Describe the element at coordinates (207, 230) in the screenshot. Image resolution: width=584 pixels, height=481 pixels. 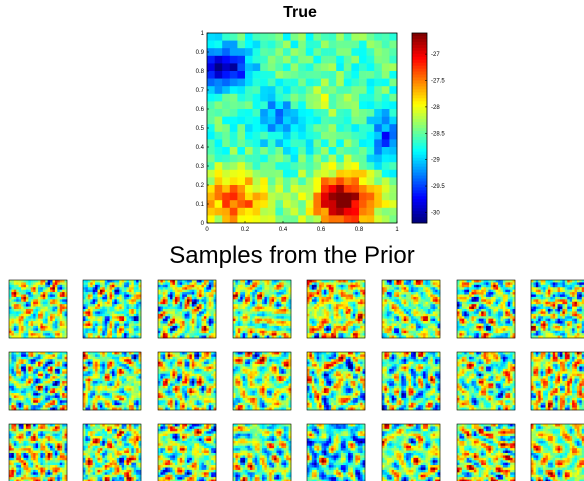
I see `x-tick-label: 0` at that location.